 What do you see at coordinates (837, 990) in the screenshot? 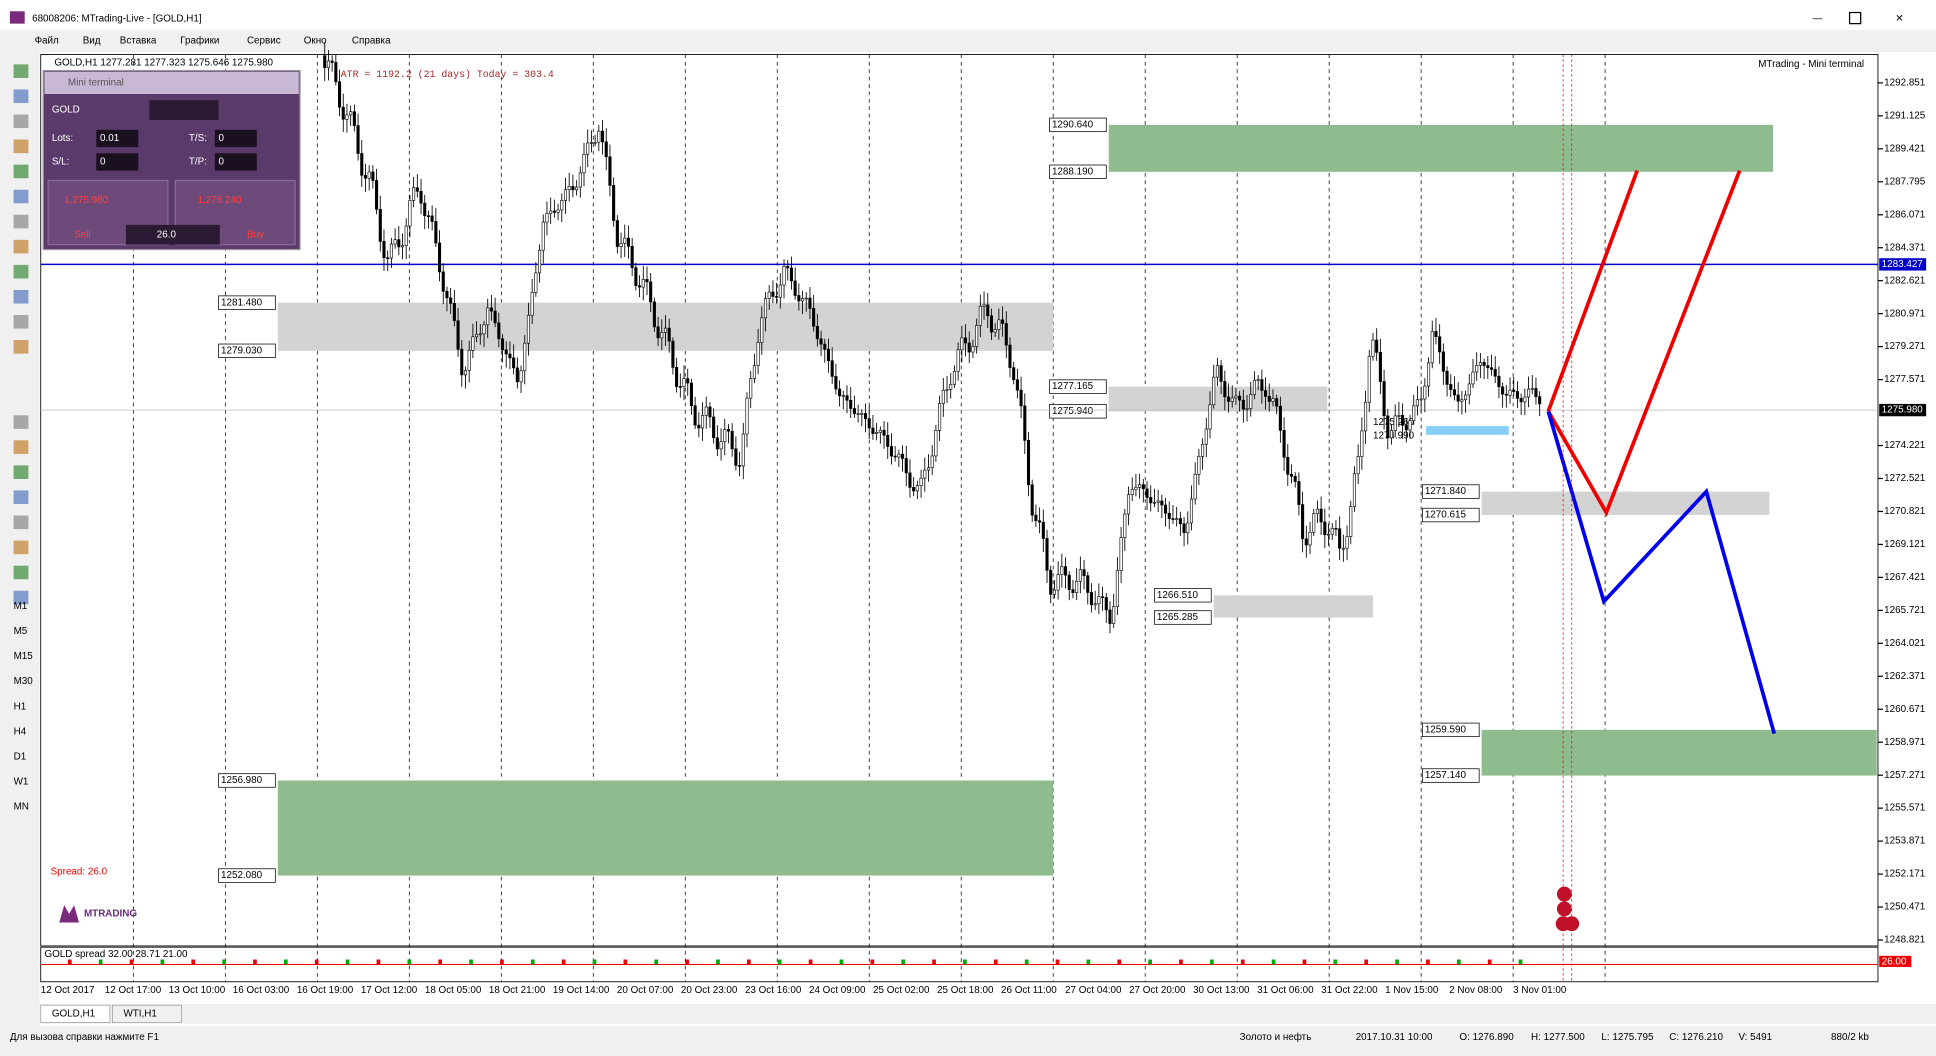
I see `time-axis-label: 24 Oct 09:00` at bounding box center [837, 990].